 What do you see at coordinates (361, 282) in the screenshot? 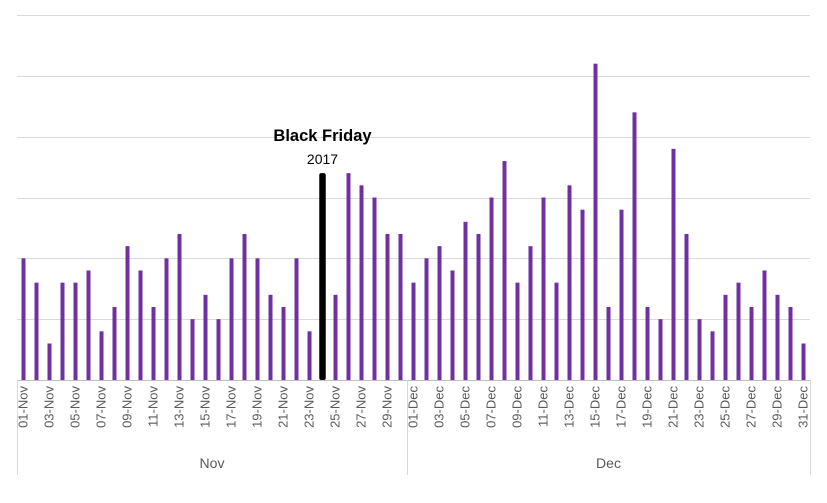
I see `bar-27-Nov` at bounding box center [361, 282].